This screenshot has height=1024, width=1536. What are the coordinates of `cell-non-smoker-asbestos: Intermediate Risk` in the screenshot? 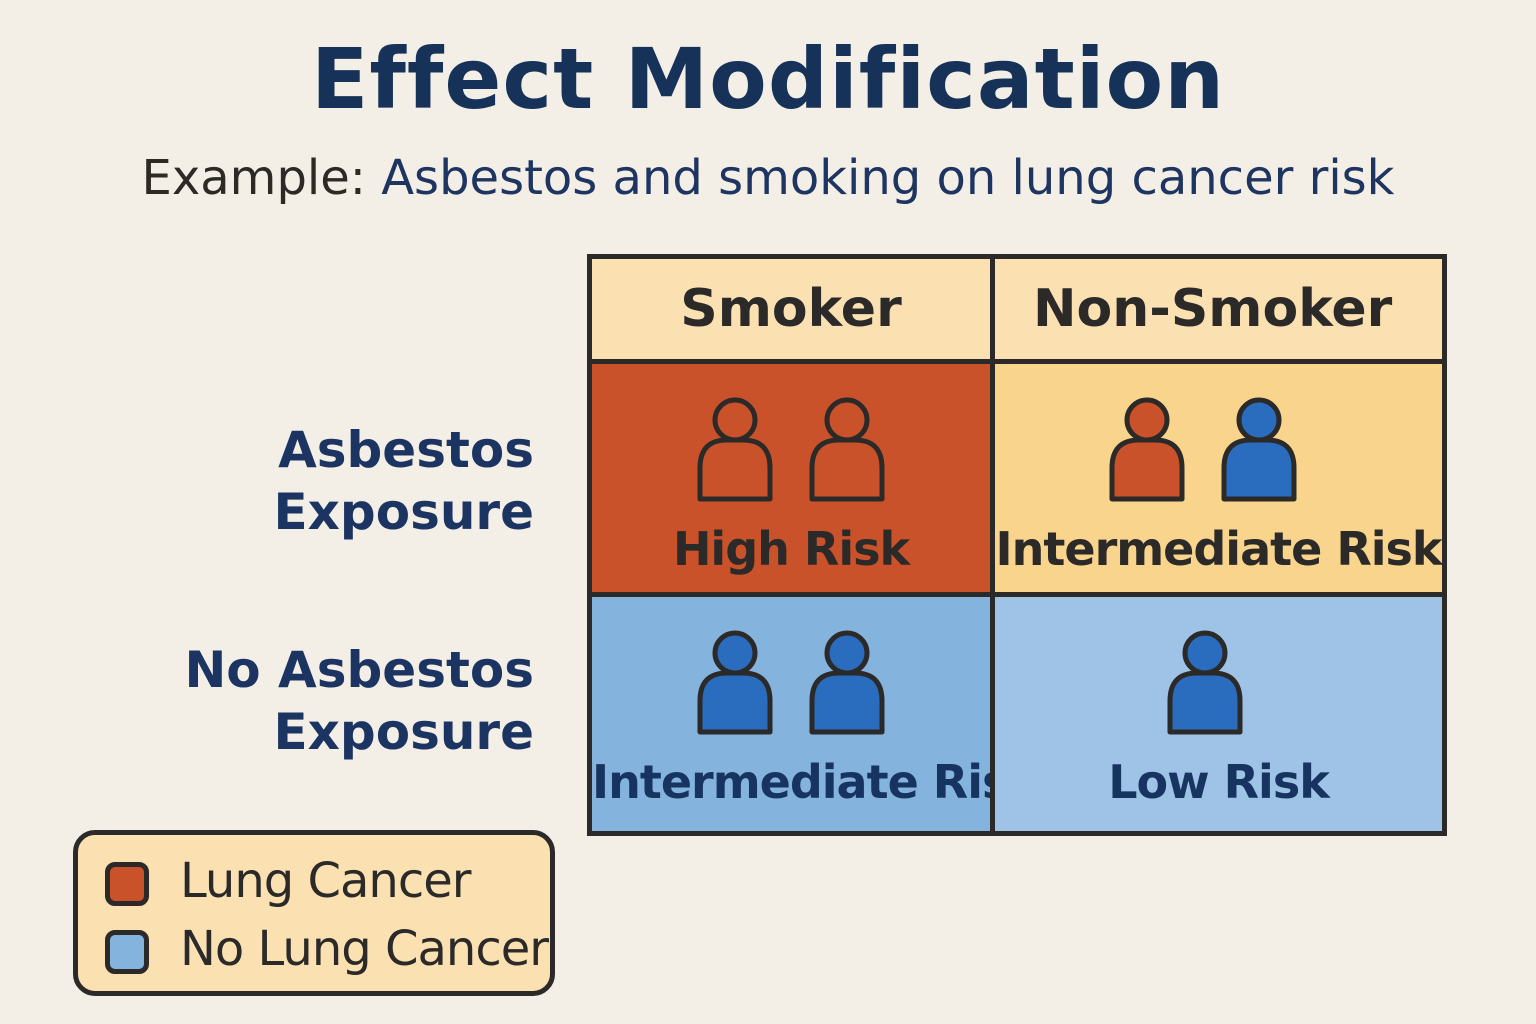 It's located at (1218, 478).